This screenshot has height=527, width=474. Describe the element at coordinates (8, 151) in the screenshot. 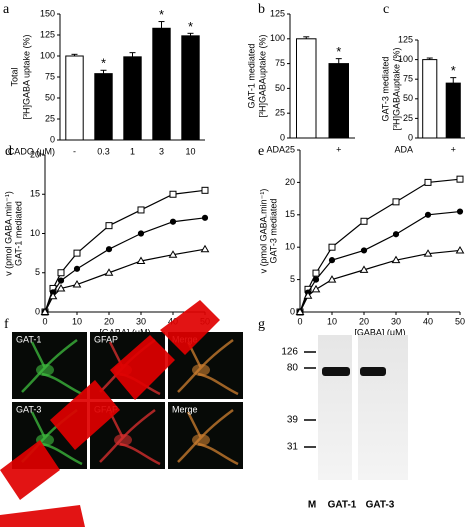

I see `panel-label: d` at that location.